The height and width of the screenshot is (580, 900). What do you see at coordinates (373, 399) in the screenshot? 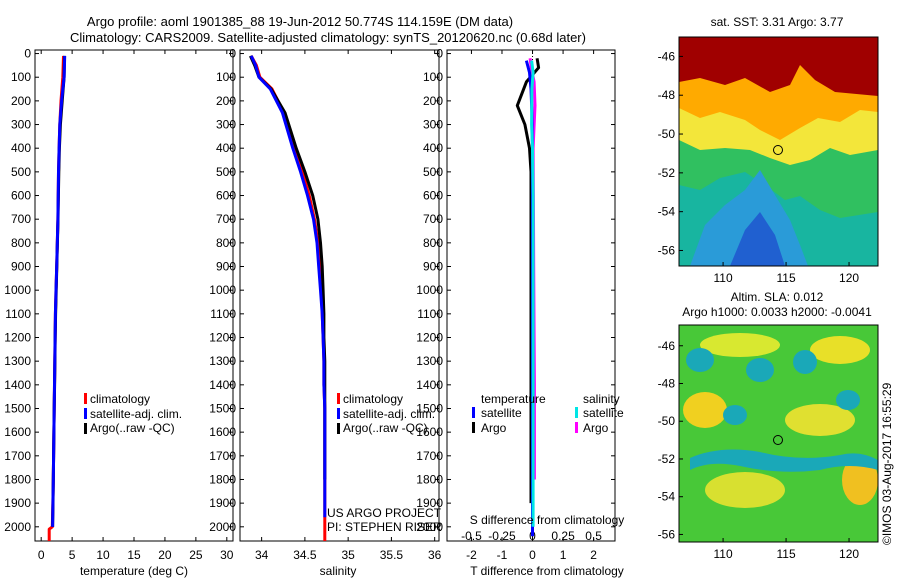
I see `sal-legend-climatology-label: climatology` at bounding box center [373, 399].